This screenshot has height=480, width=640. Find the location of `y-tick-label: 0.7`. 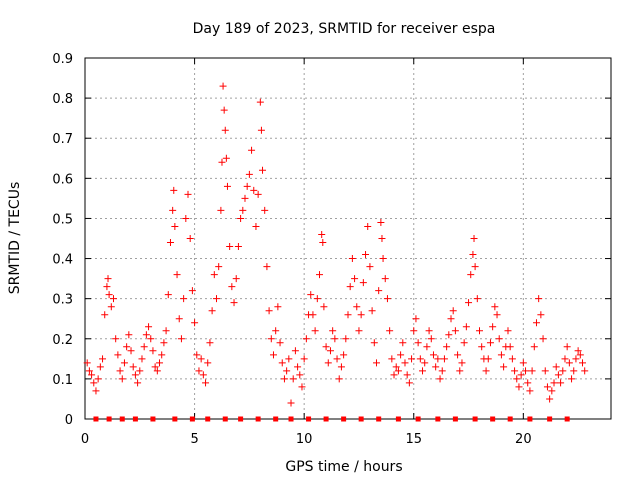

y-tick-label: 0.7 is located at coordinates (62, 139).